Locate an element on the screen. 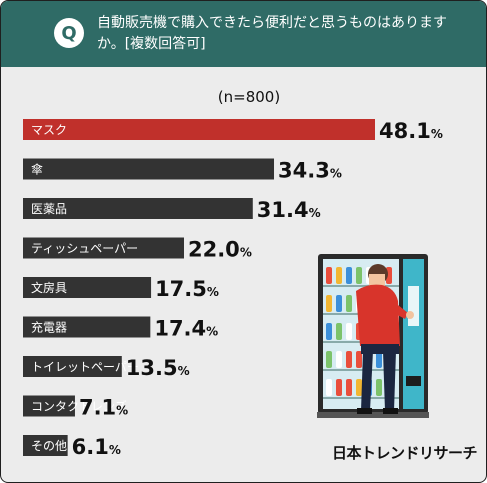 The width and height of the screenshot is (487, 483). bar-label-8: その他 is located at coordinates (49, 446).